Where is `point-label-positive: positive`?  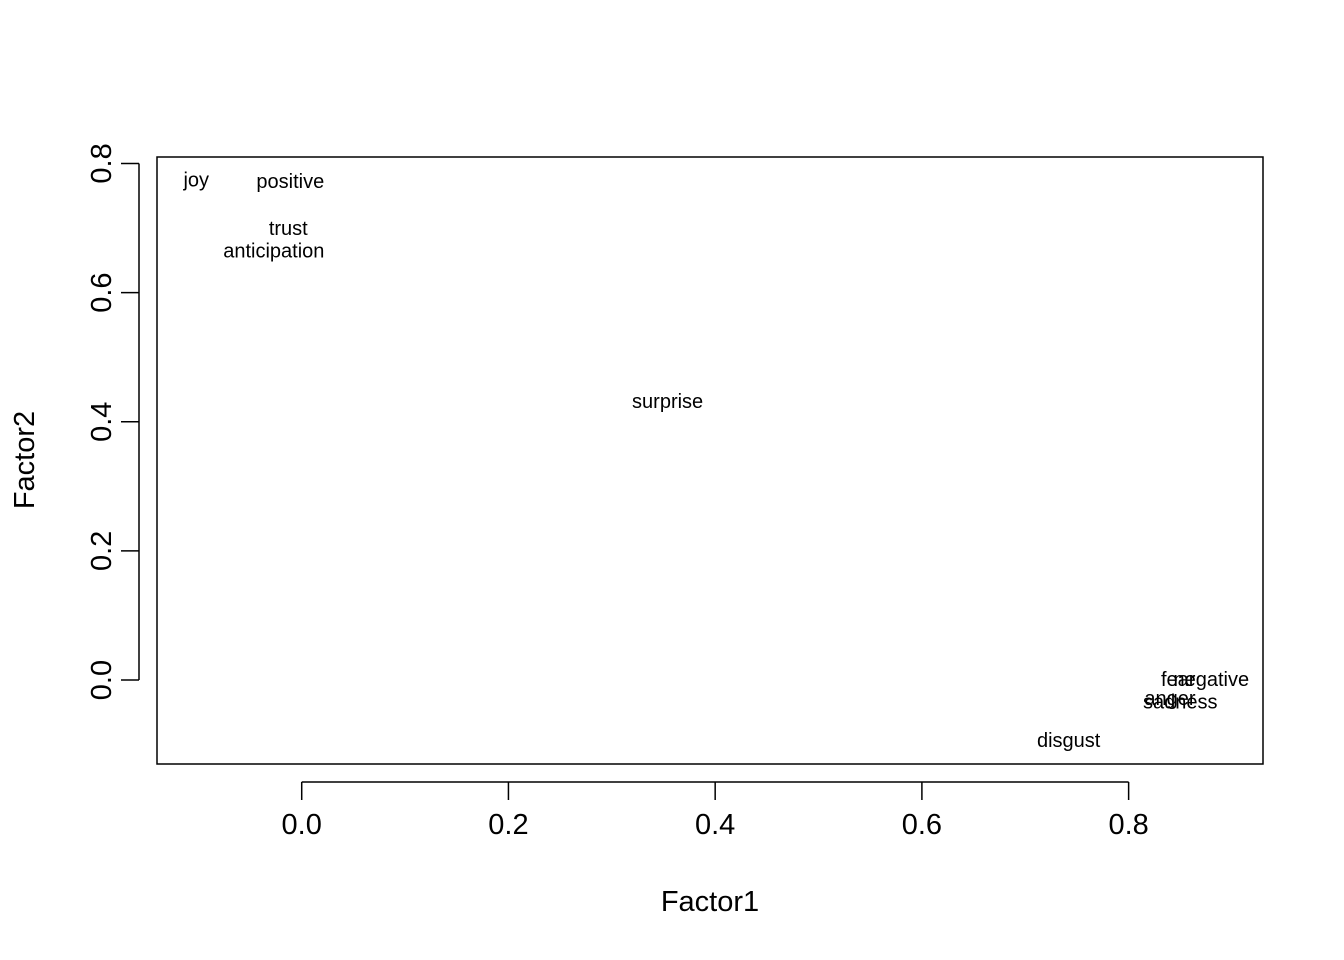 point-label-positive: positive is located at coordinates (290, 182).